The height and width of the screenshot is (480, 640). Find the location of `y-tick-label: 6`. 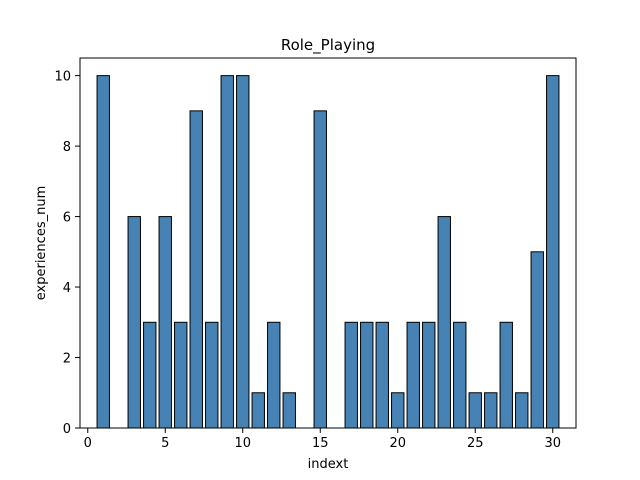

y-tick-label: 6 is located at coordinates (67, 218).